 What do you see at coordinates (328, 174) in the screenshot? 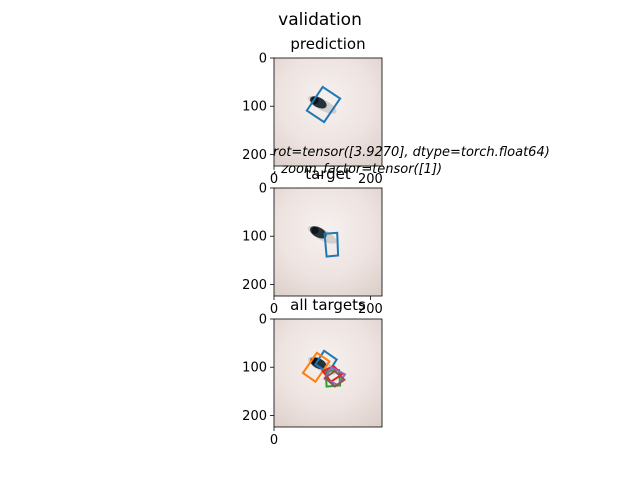
I see `panel-title: target` at bounding box center [328, 174].